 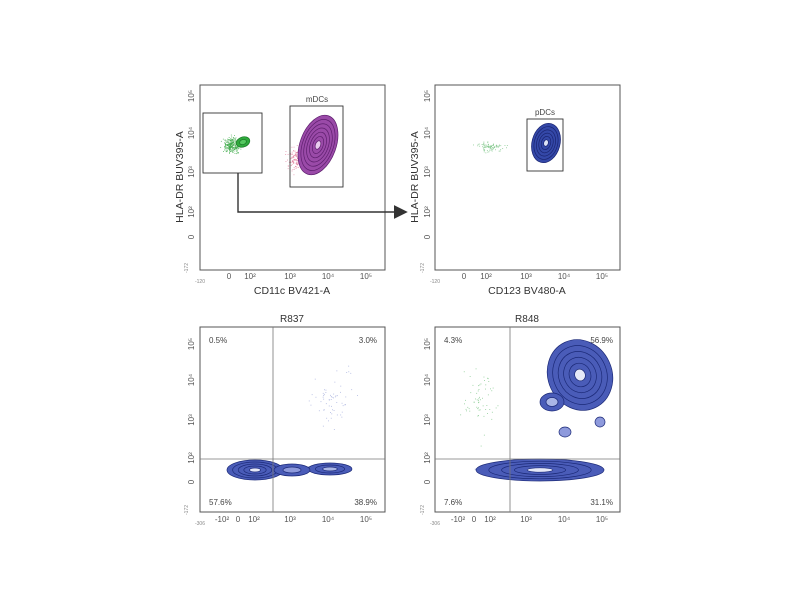 What do you see at coordinates (527, 419) in the screenshot?
I see `plot-frame-d` at bounding box center [527, 419].